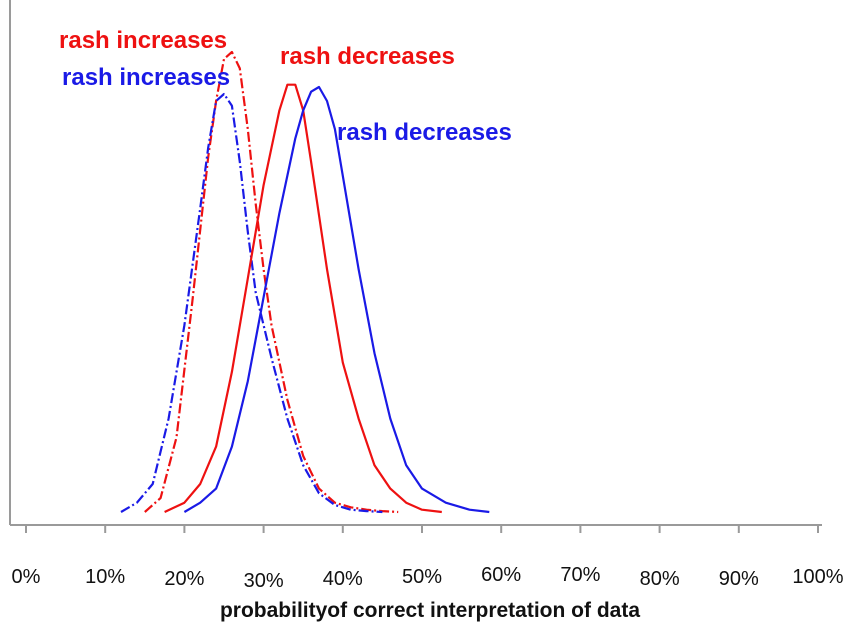 The image size is (859, 630). Describe the element at coordinates (184, 579) in the screenshot. I see `x-tick-label: 20%` at that location.